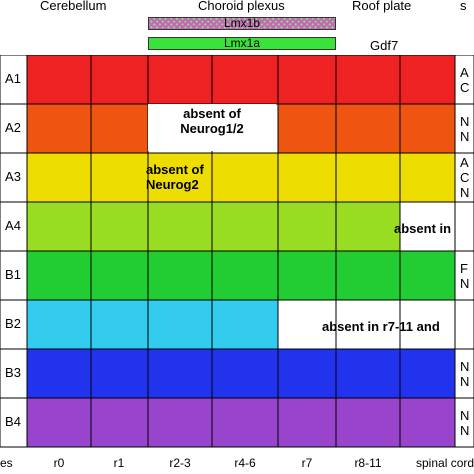 Image resolution: width=474 pixels, height=474 pixels. What do you see at coordinates (307, 463) in the screenshot?
I see `column-label-4: r7` at bounding box center [307, 463].